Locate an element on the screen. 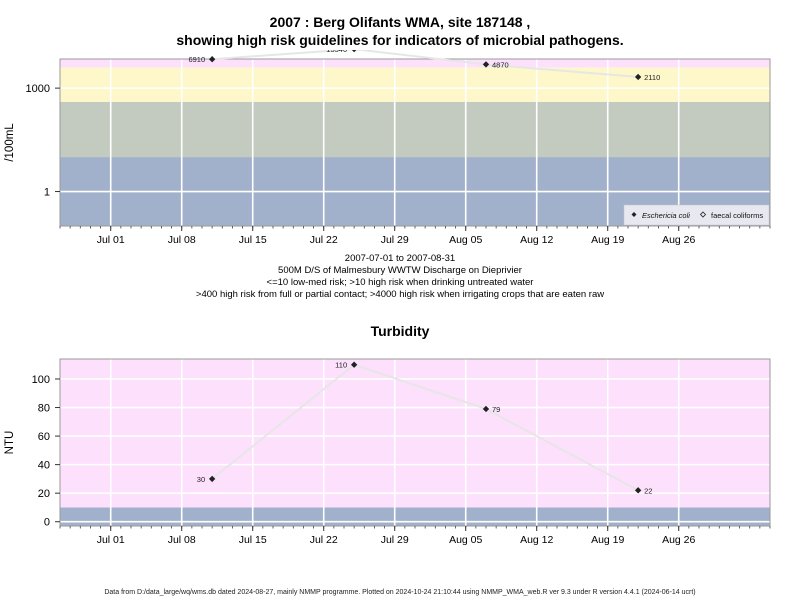 The height and width of the screenshot is (600, 800). legend: Eschericia coli faecal coliforms is located at coordinates (696, 215).